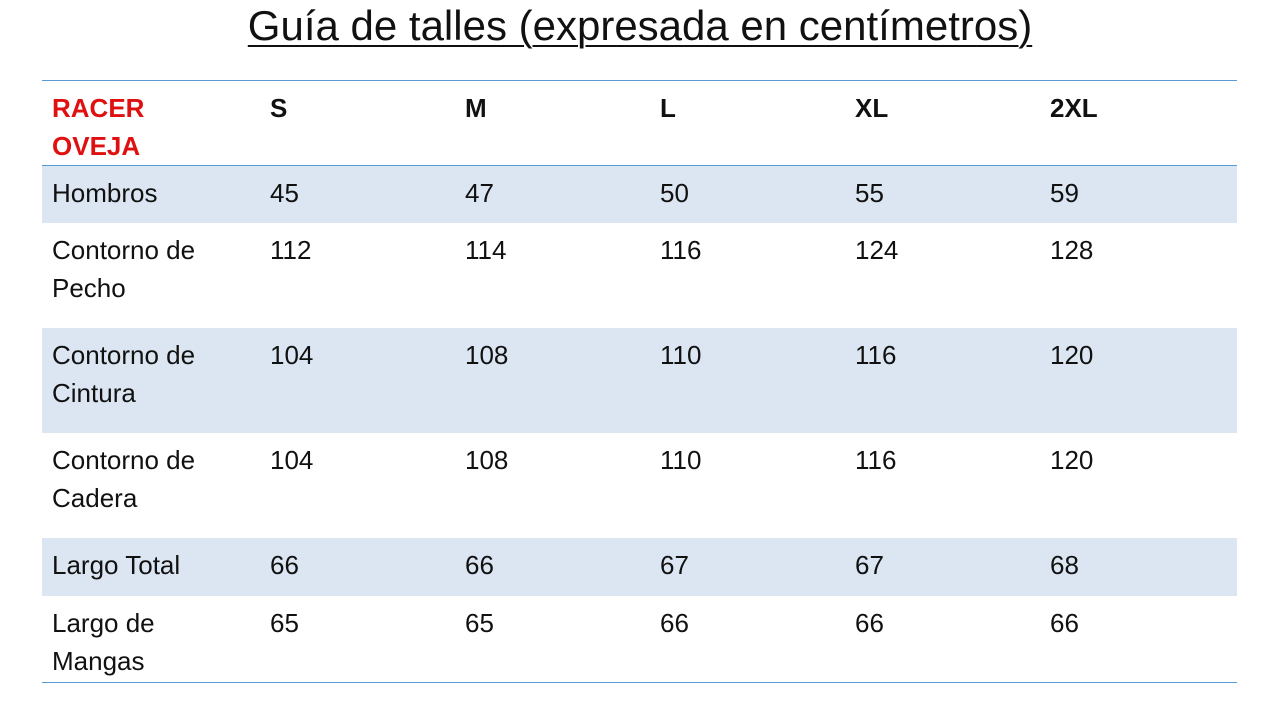 Image resolution: width=1280 pixels, height=720 pixels. Describe the element at coordinates (479, 193) in the screenshot. I see `measurement-cell: 47` at that location.